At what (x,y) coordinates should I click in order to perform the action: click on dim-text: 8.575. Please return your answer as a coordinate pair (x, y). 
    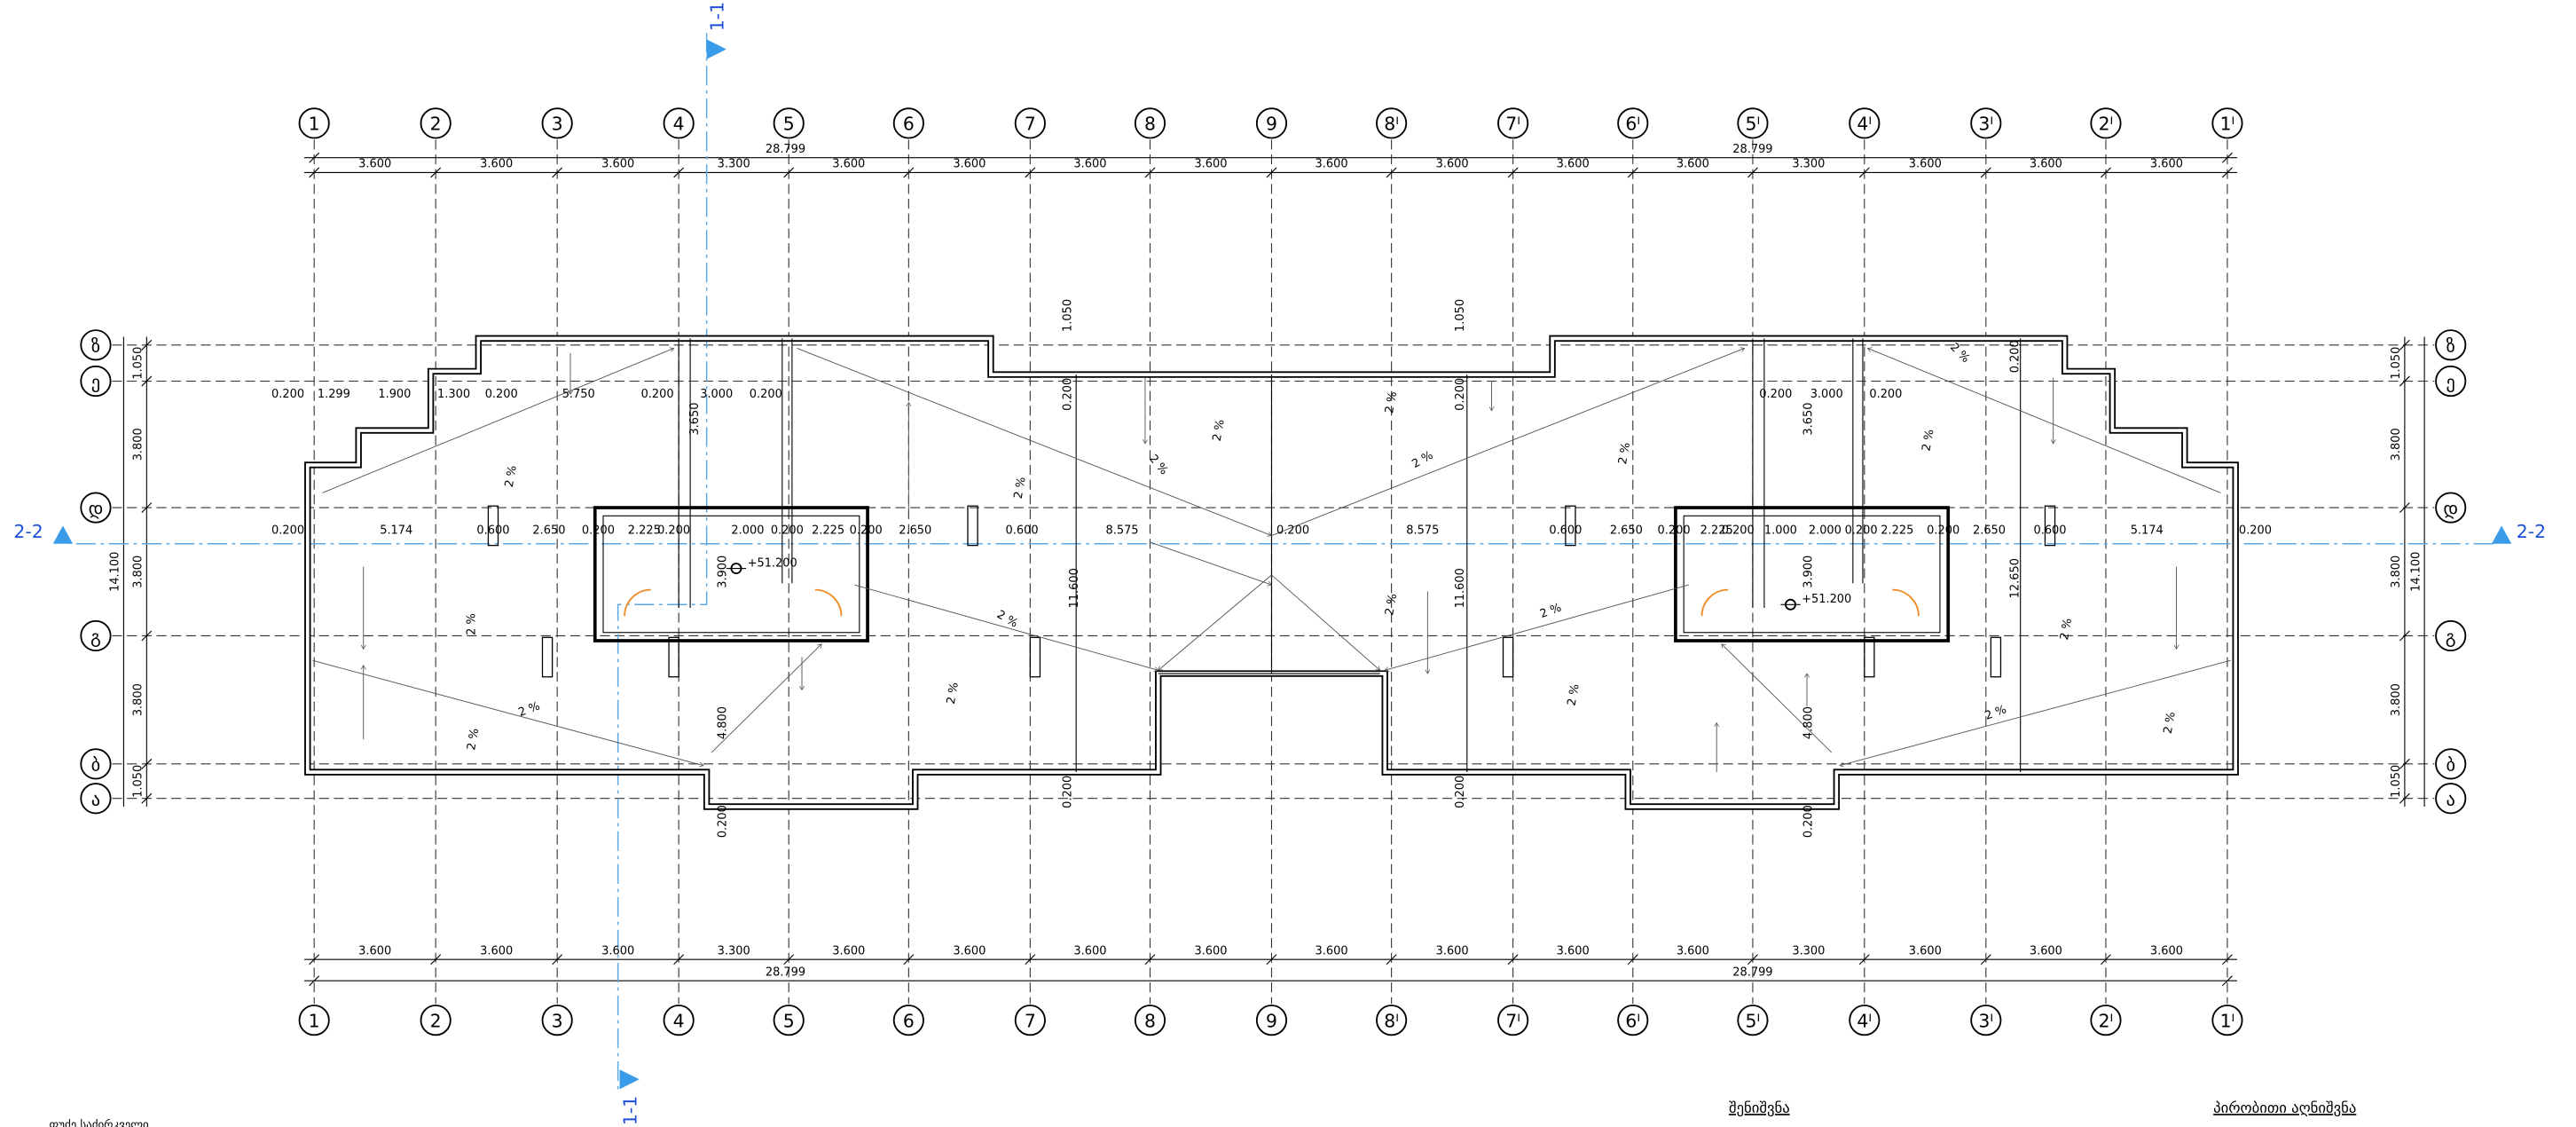
    Looking at the image, I should click on (1422, 530).